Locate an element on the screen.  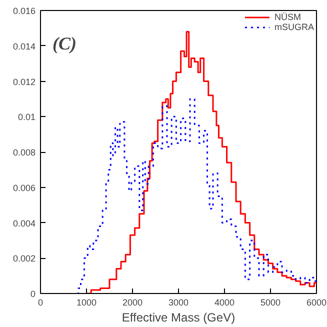
y-tick-label: 0.002 is located at coordinates (24, 259).